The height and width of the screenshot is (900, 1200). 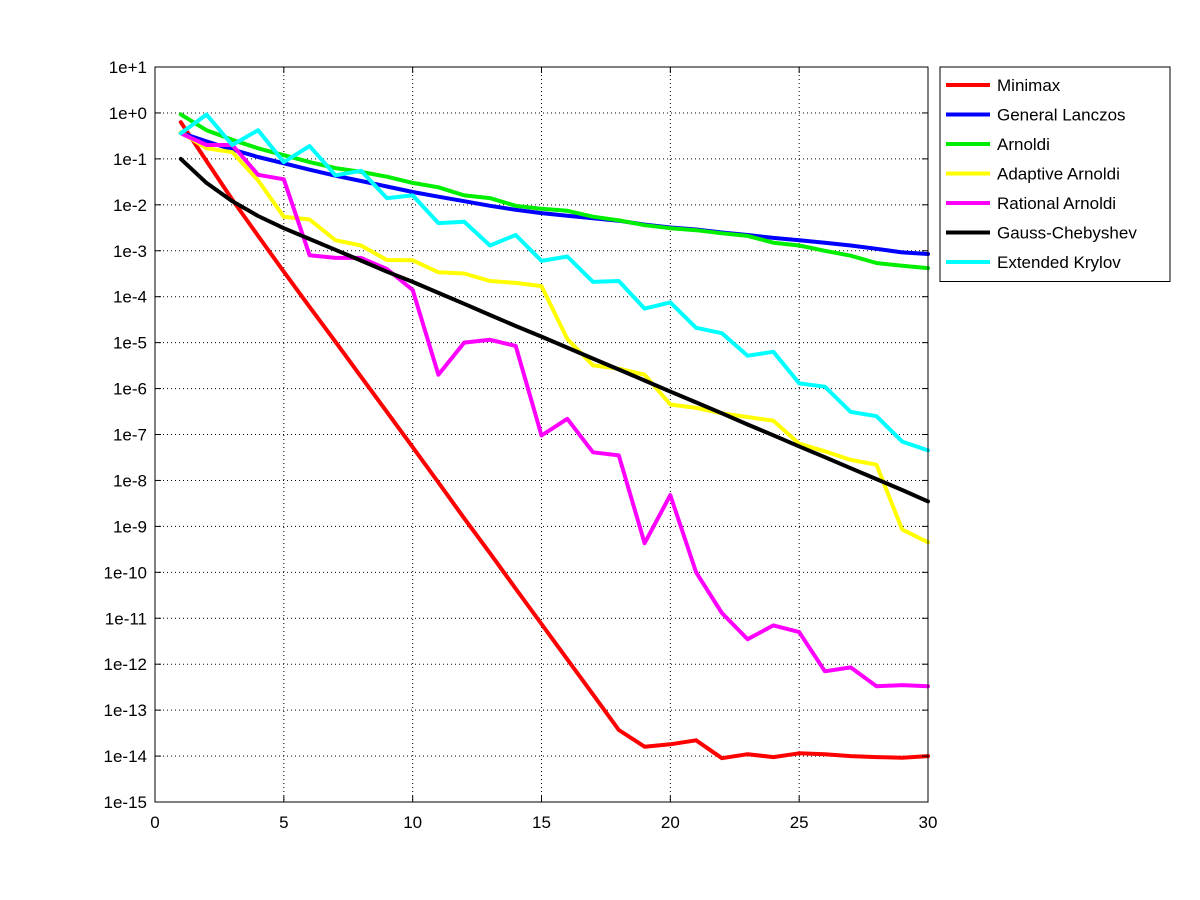 I want to click on x-tick-label: 10, so click(x=412, y=822).